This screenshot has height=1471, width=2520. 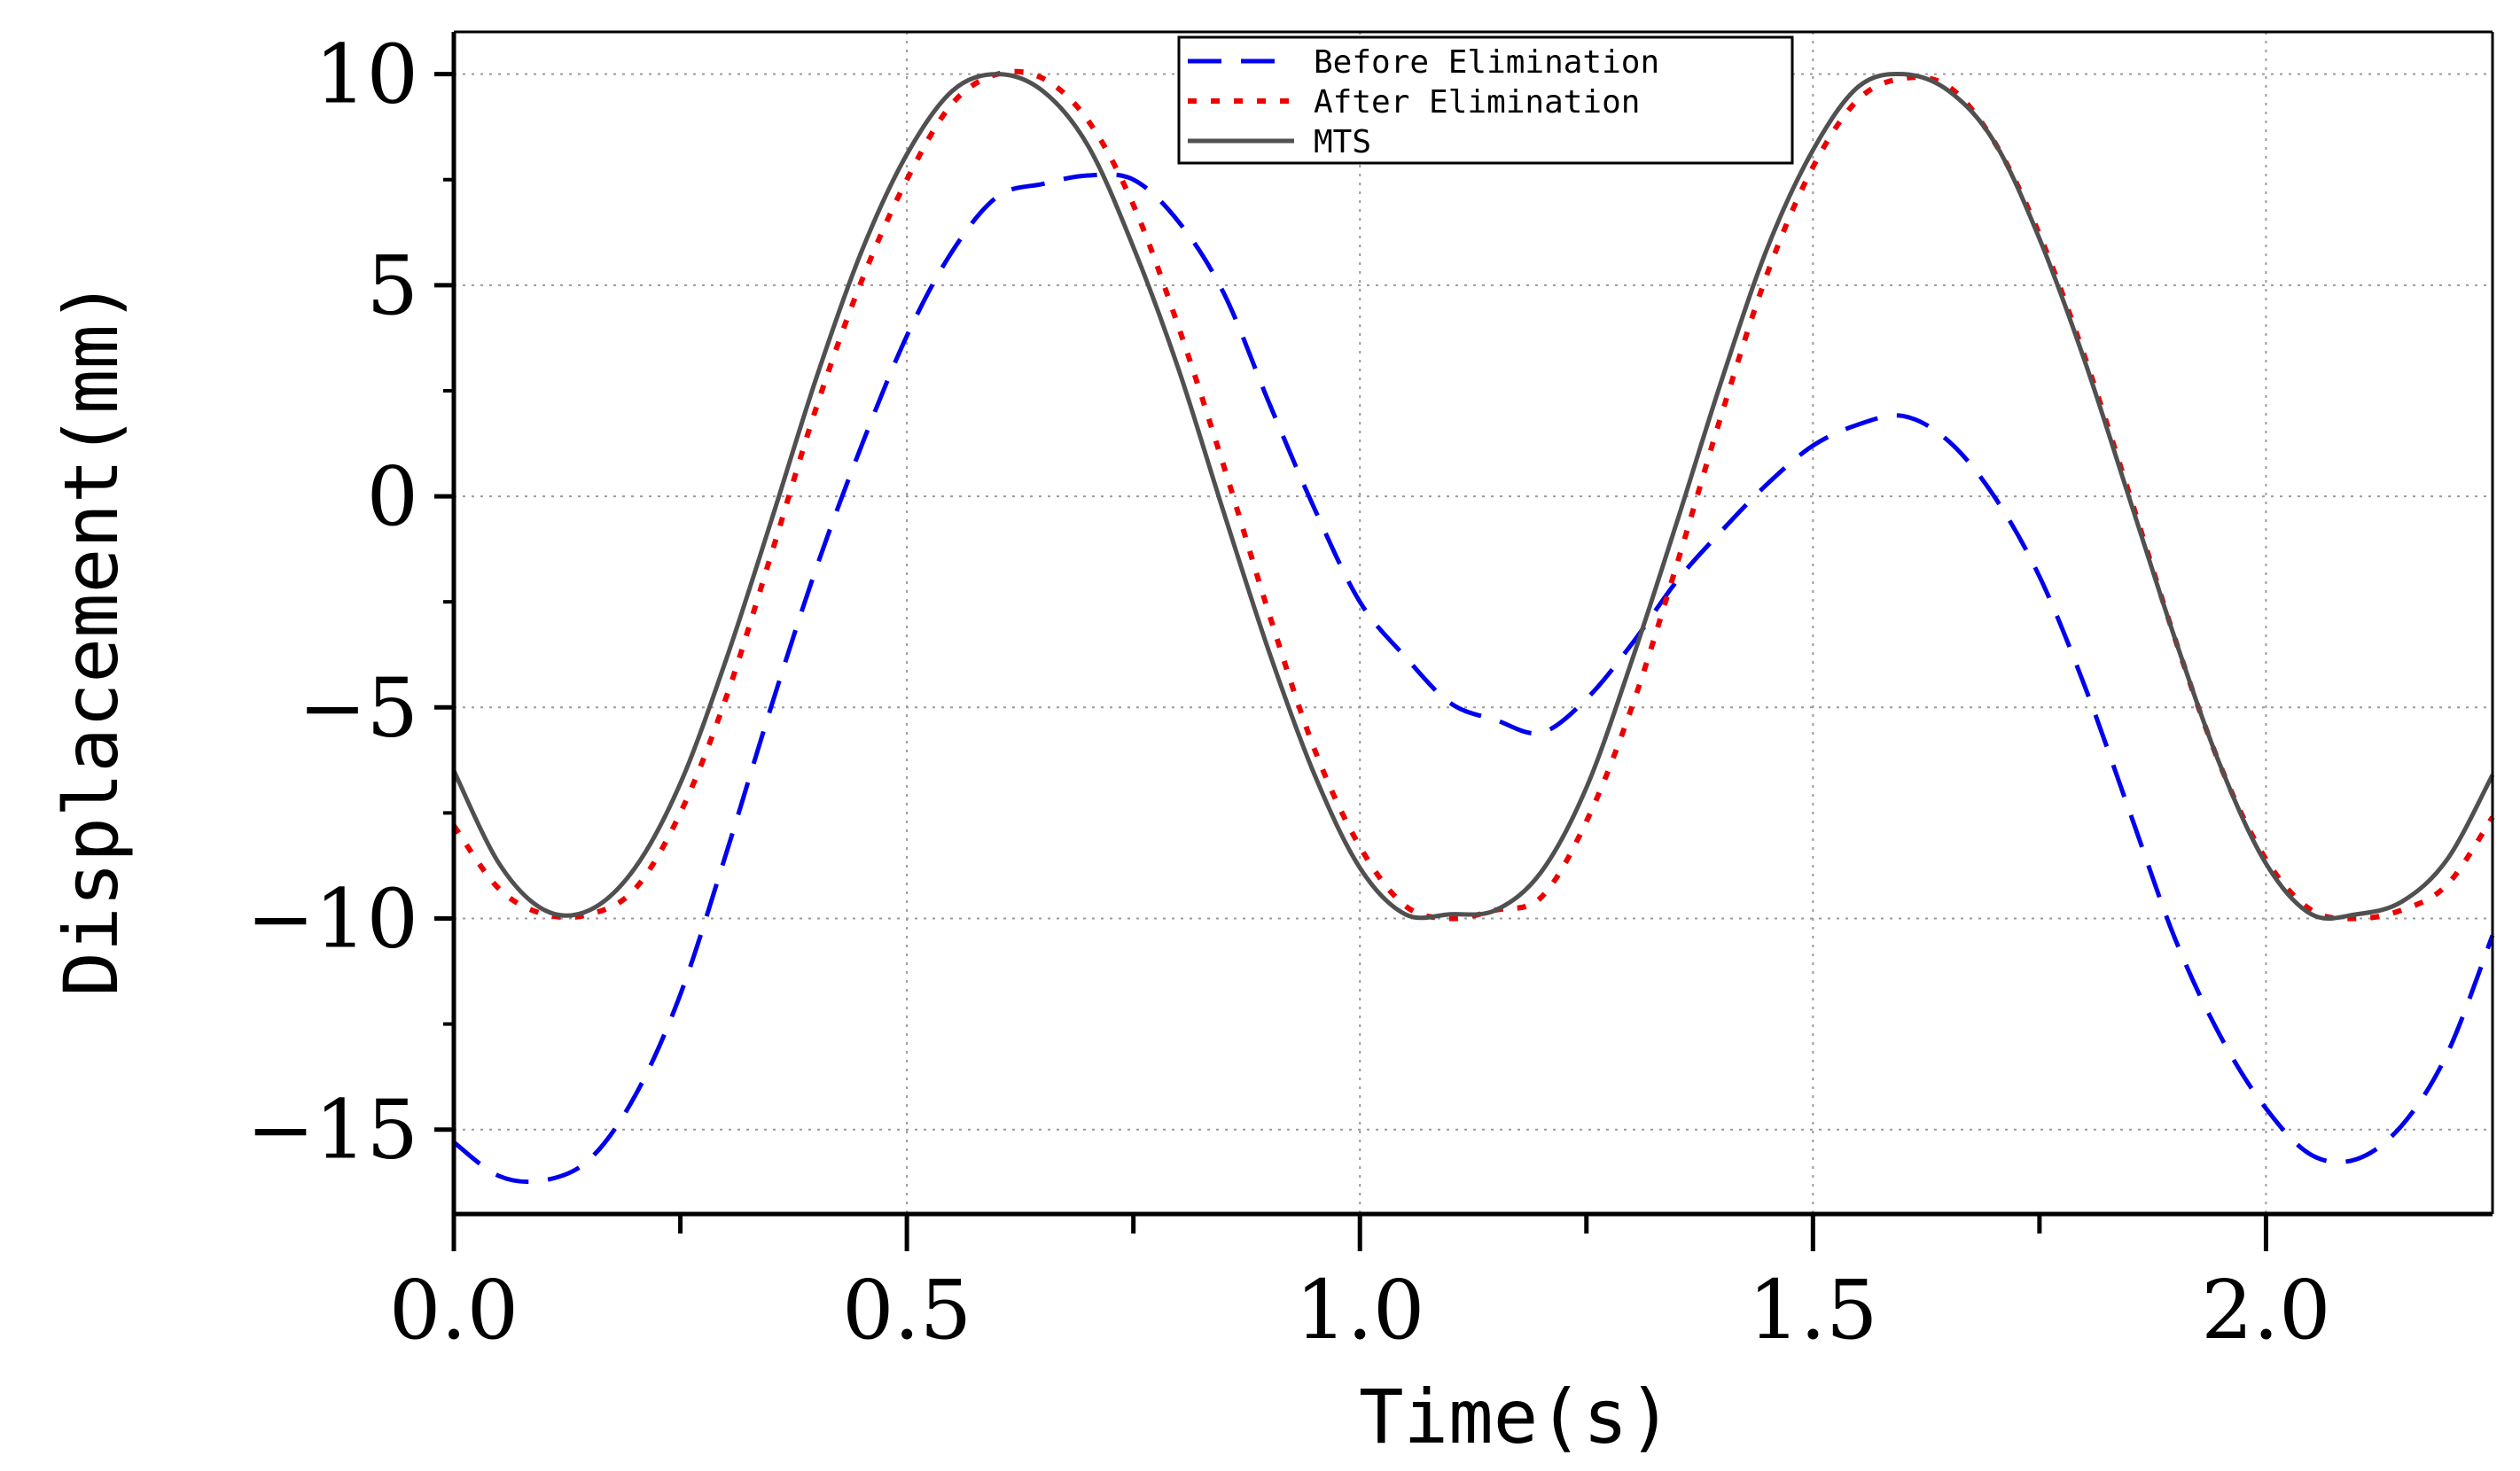 I want to click on legend-label-after: After Elimination, so click(x=1477, y=102).